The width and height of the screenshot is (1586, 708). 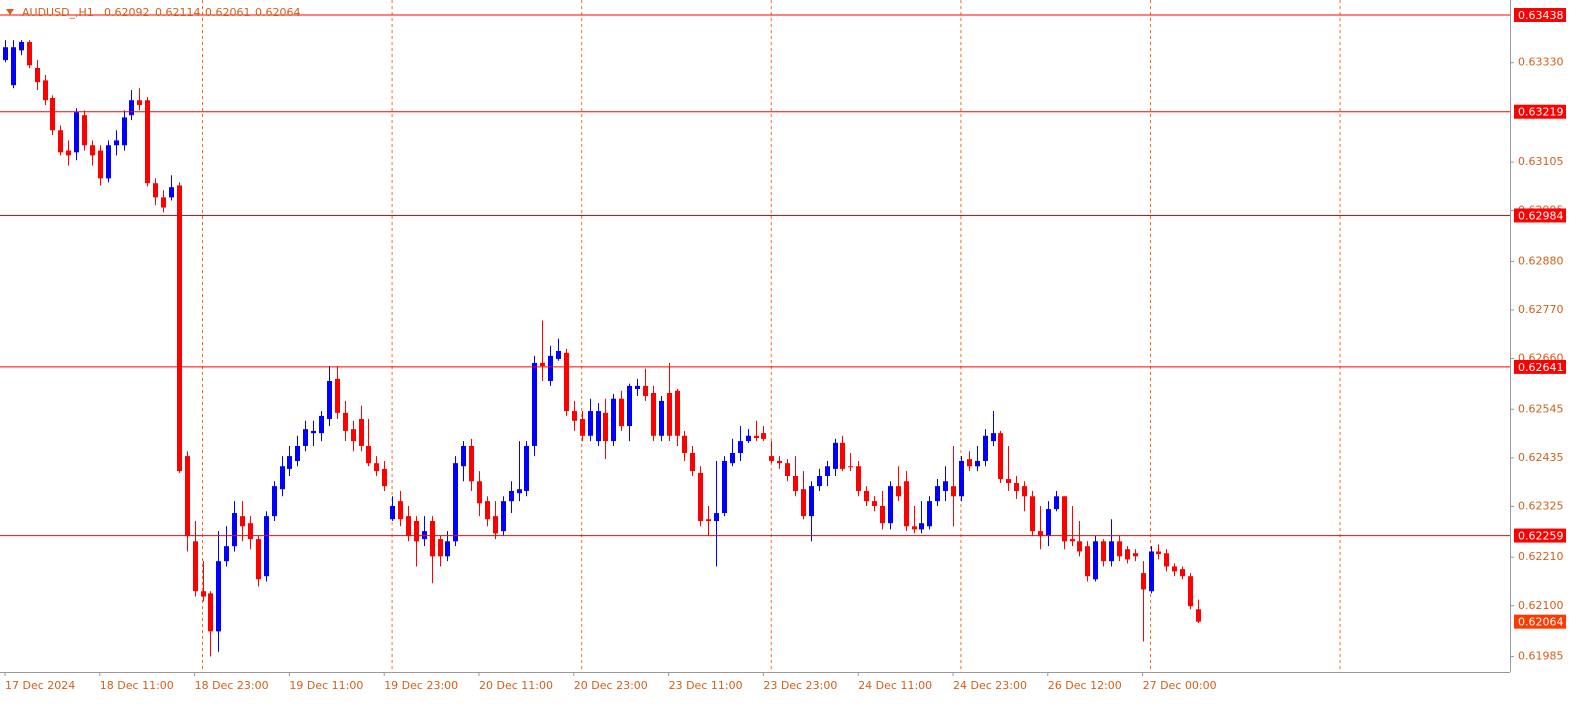 What do you see at coordinates (10, 12) in the screenshot?
I see `header-icon` at bounding box center [10, 12].